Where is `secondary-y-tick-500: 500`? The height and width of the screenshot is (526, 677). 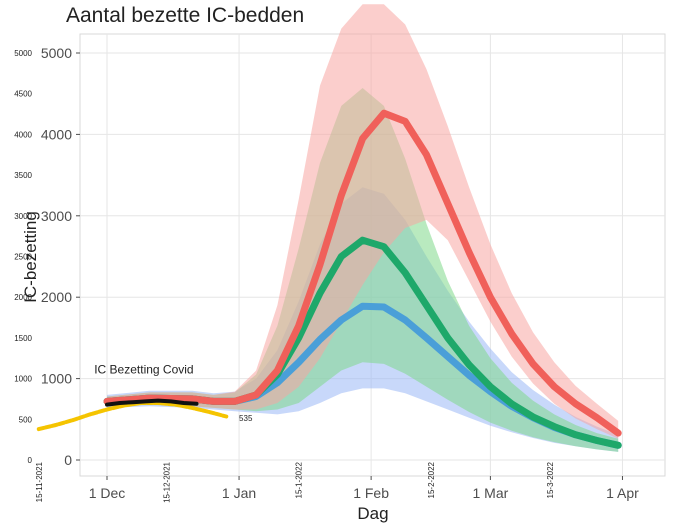 secondary-y-tick-500: 500 is located at coordinates (26, 419).